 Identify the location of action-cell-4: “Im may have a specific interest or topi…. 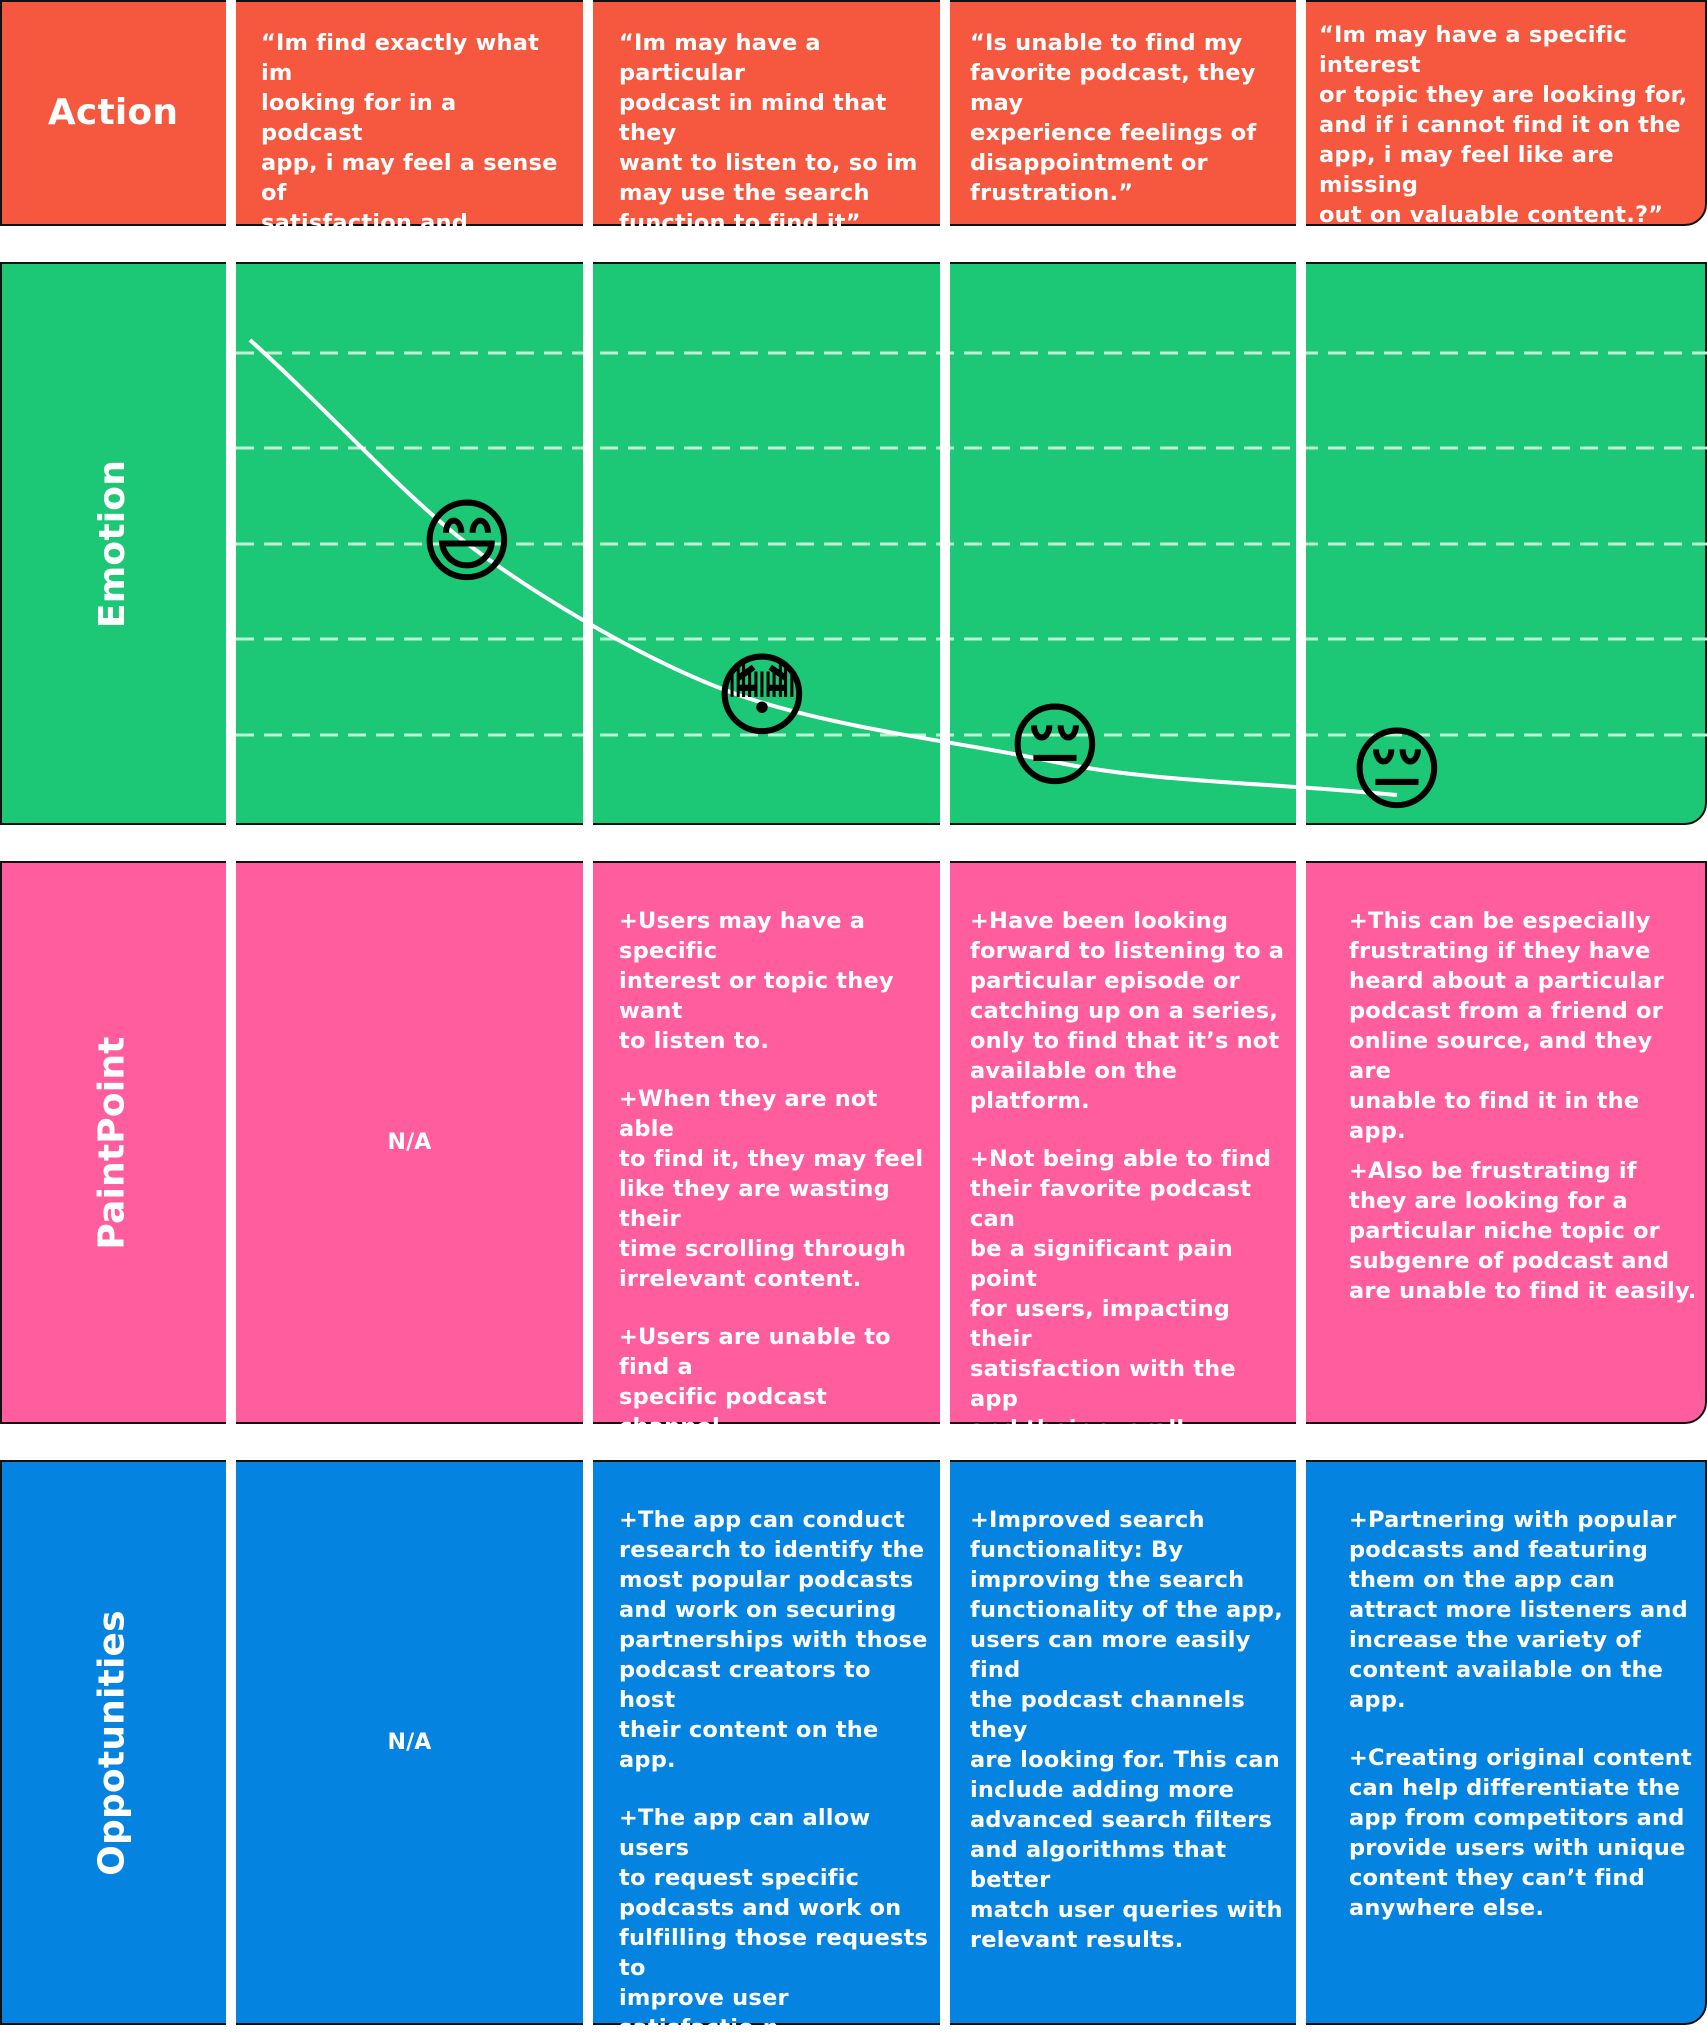
(1506, 114).